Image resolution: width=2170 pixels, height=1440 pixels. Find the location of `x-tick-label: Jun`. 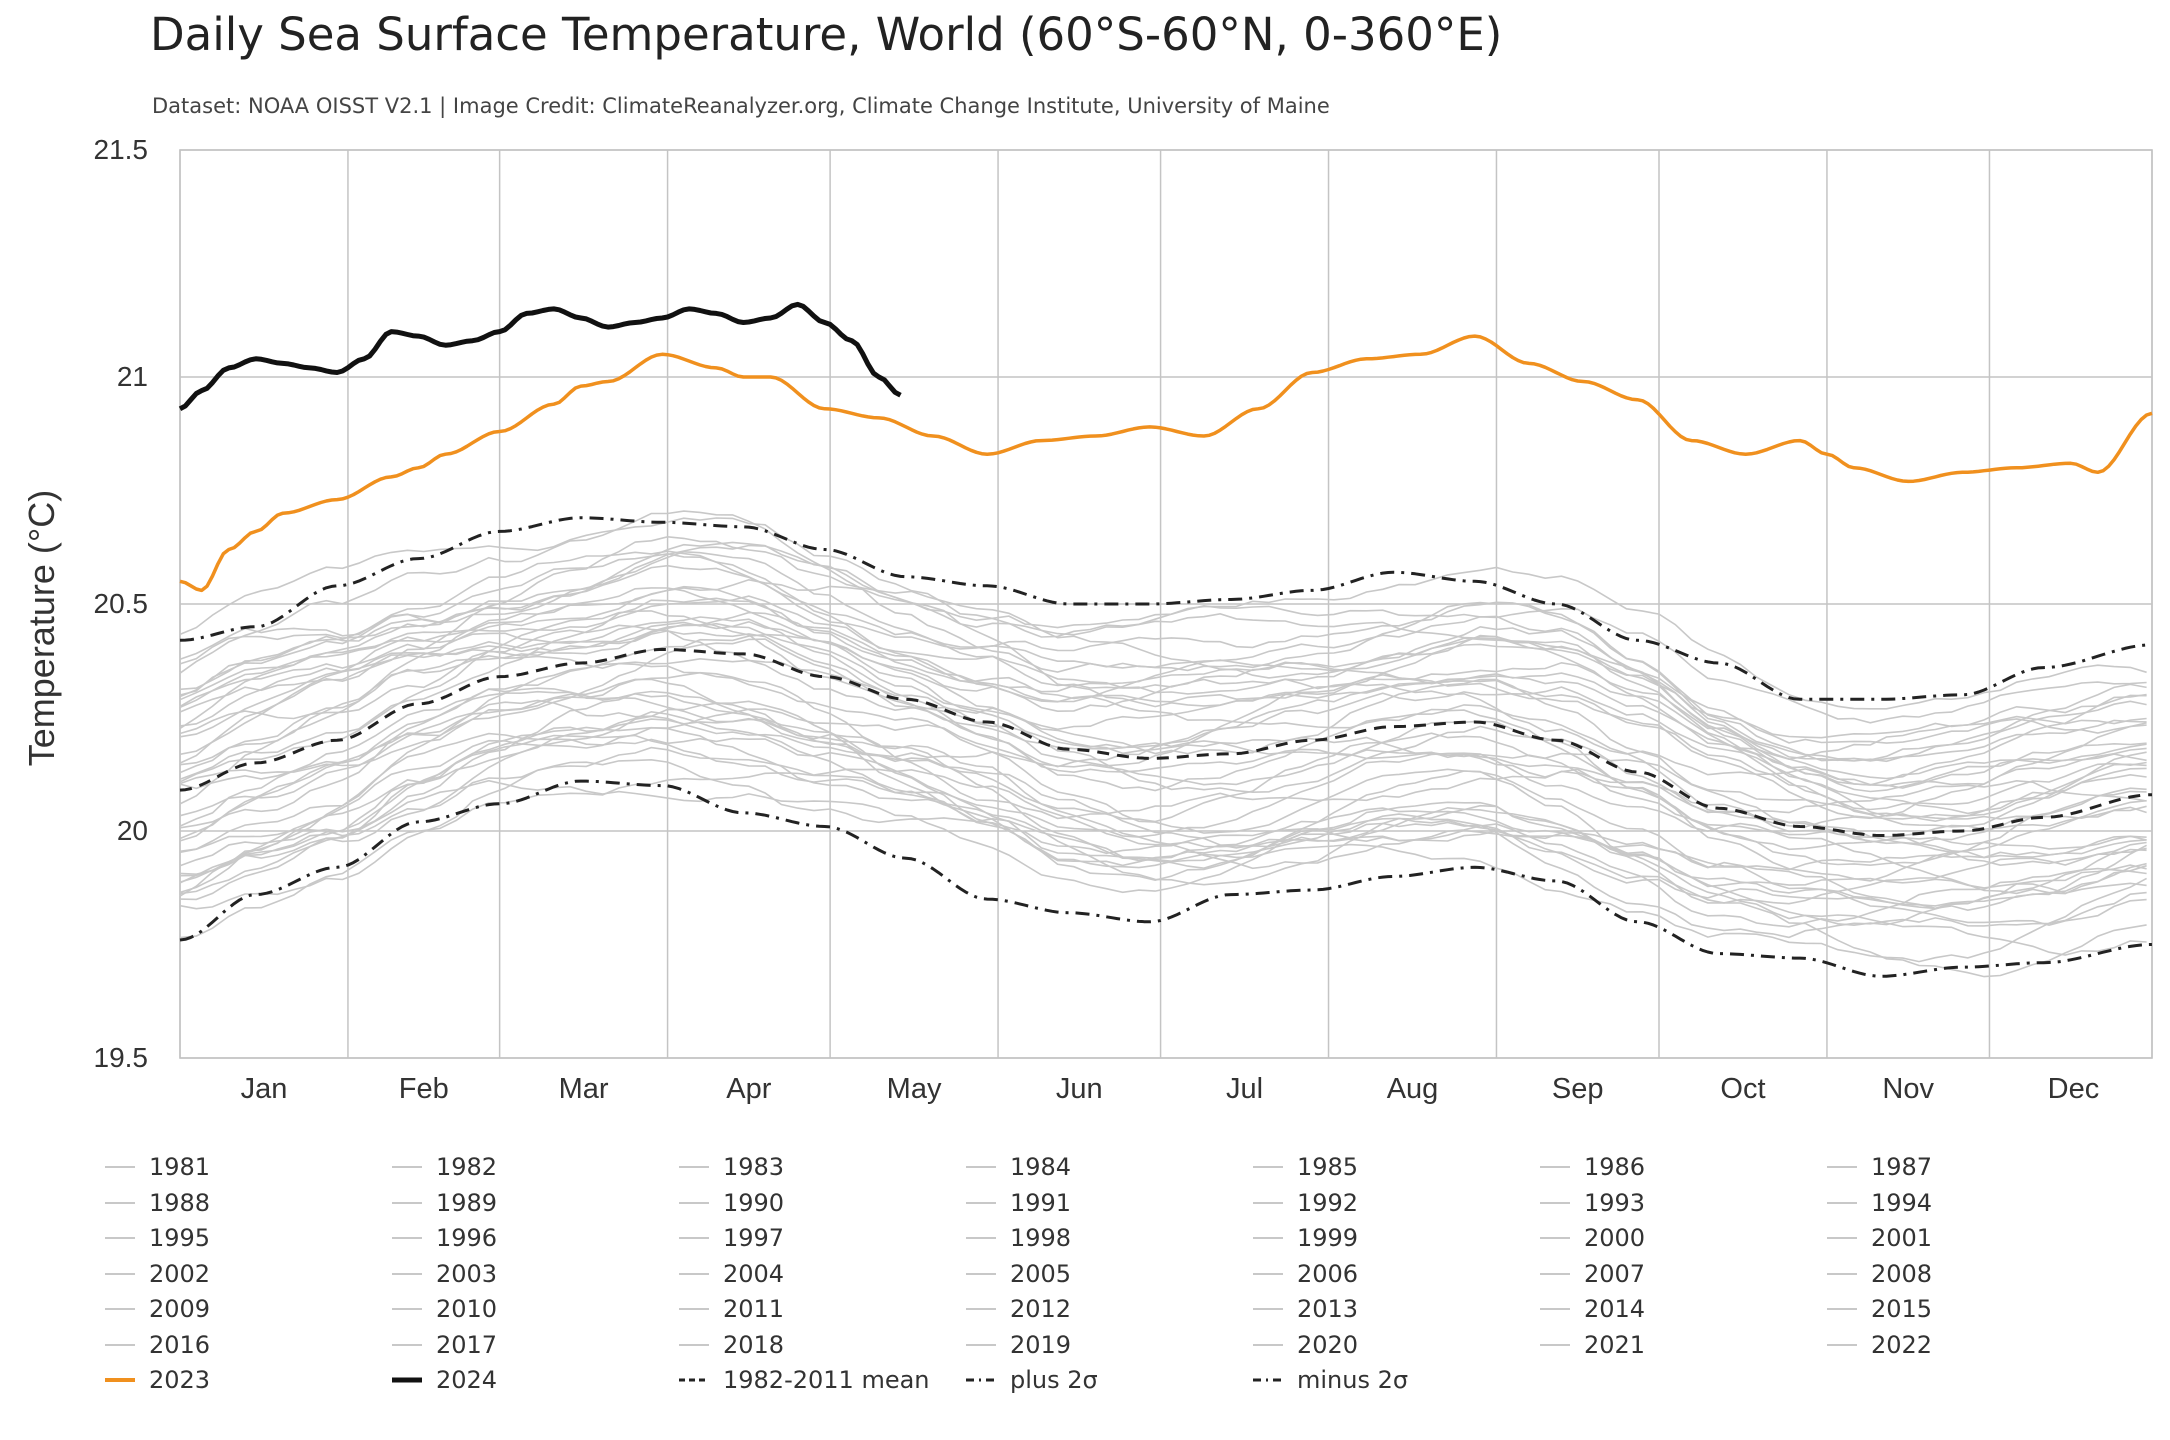

x-tick-label: Jun is located at coordinates (1079, 1089).